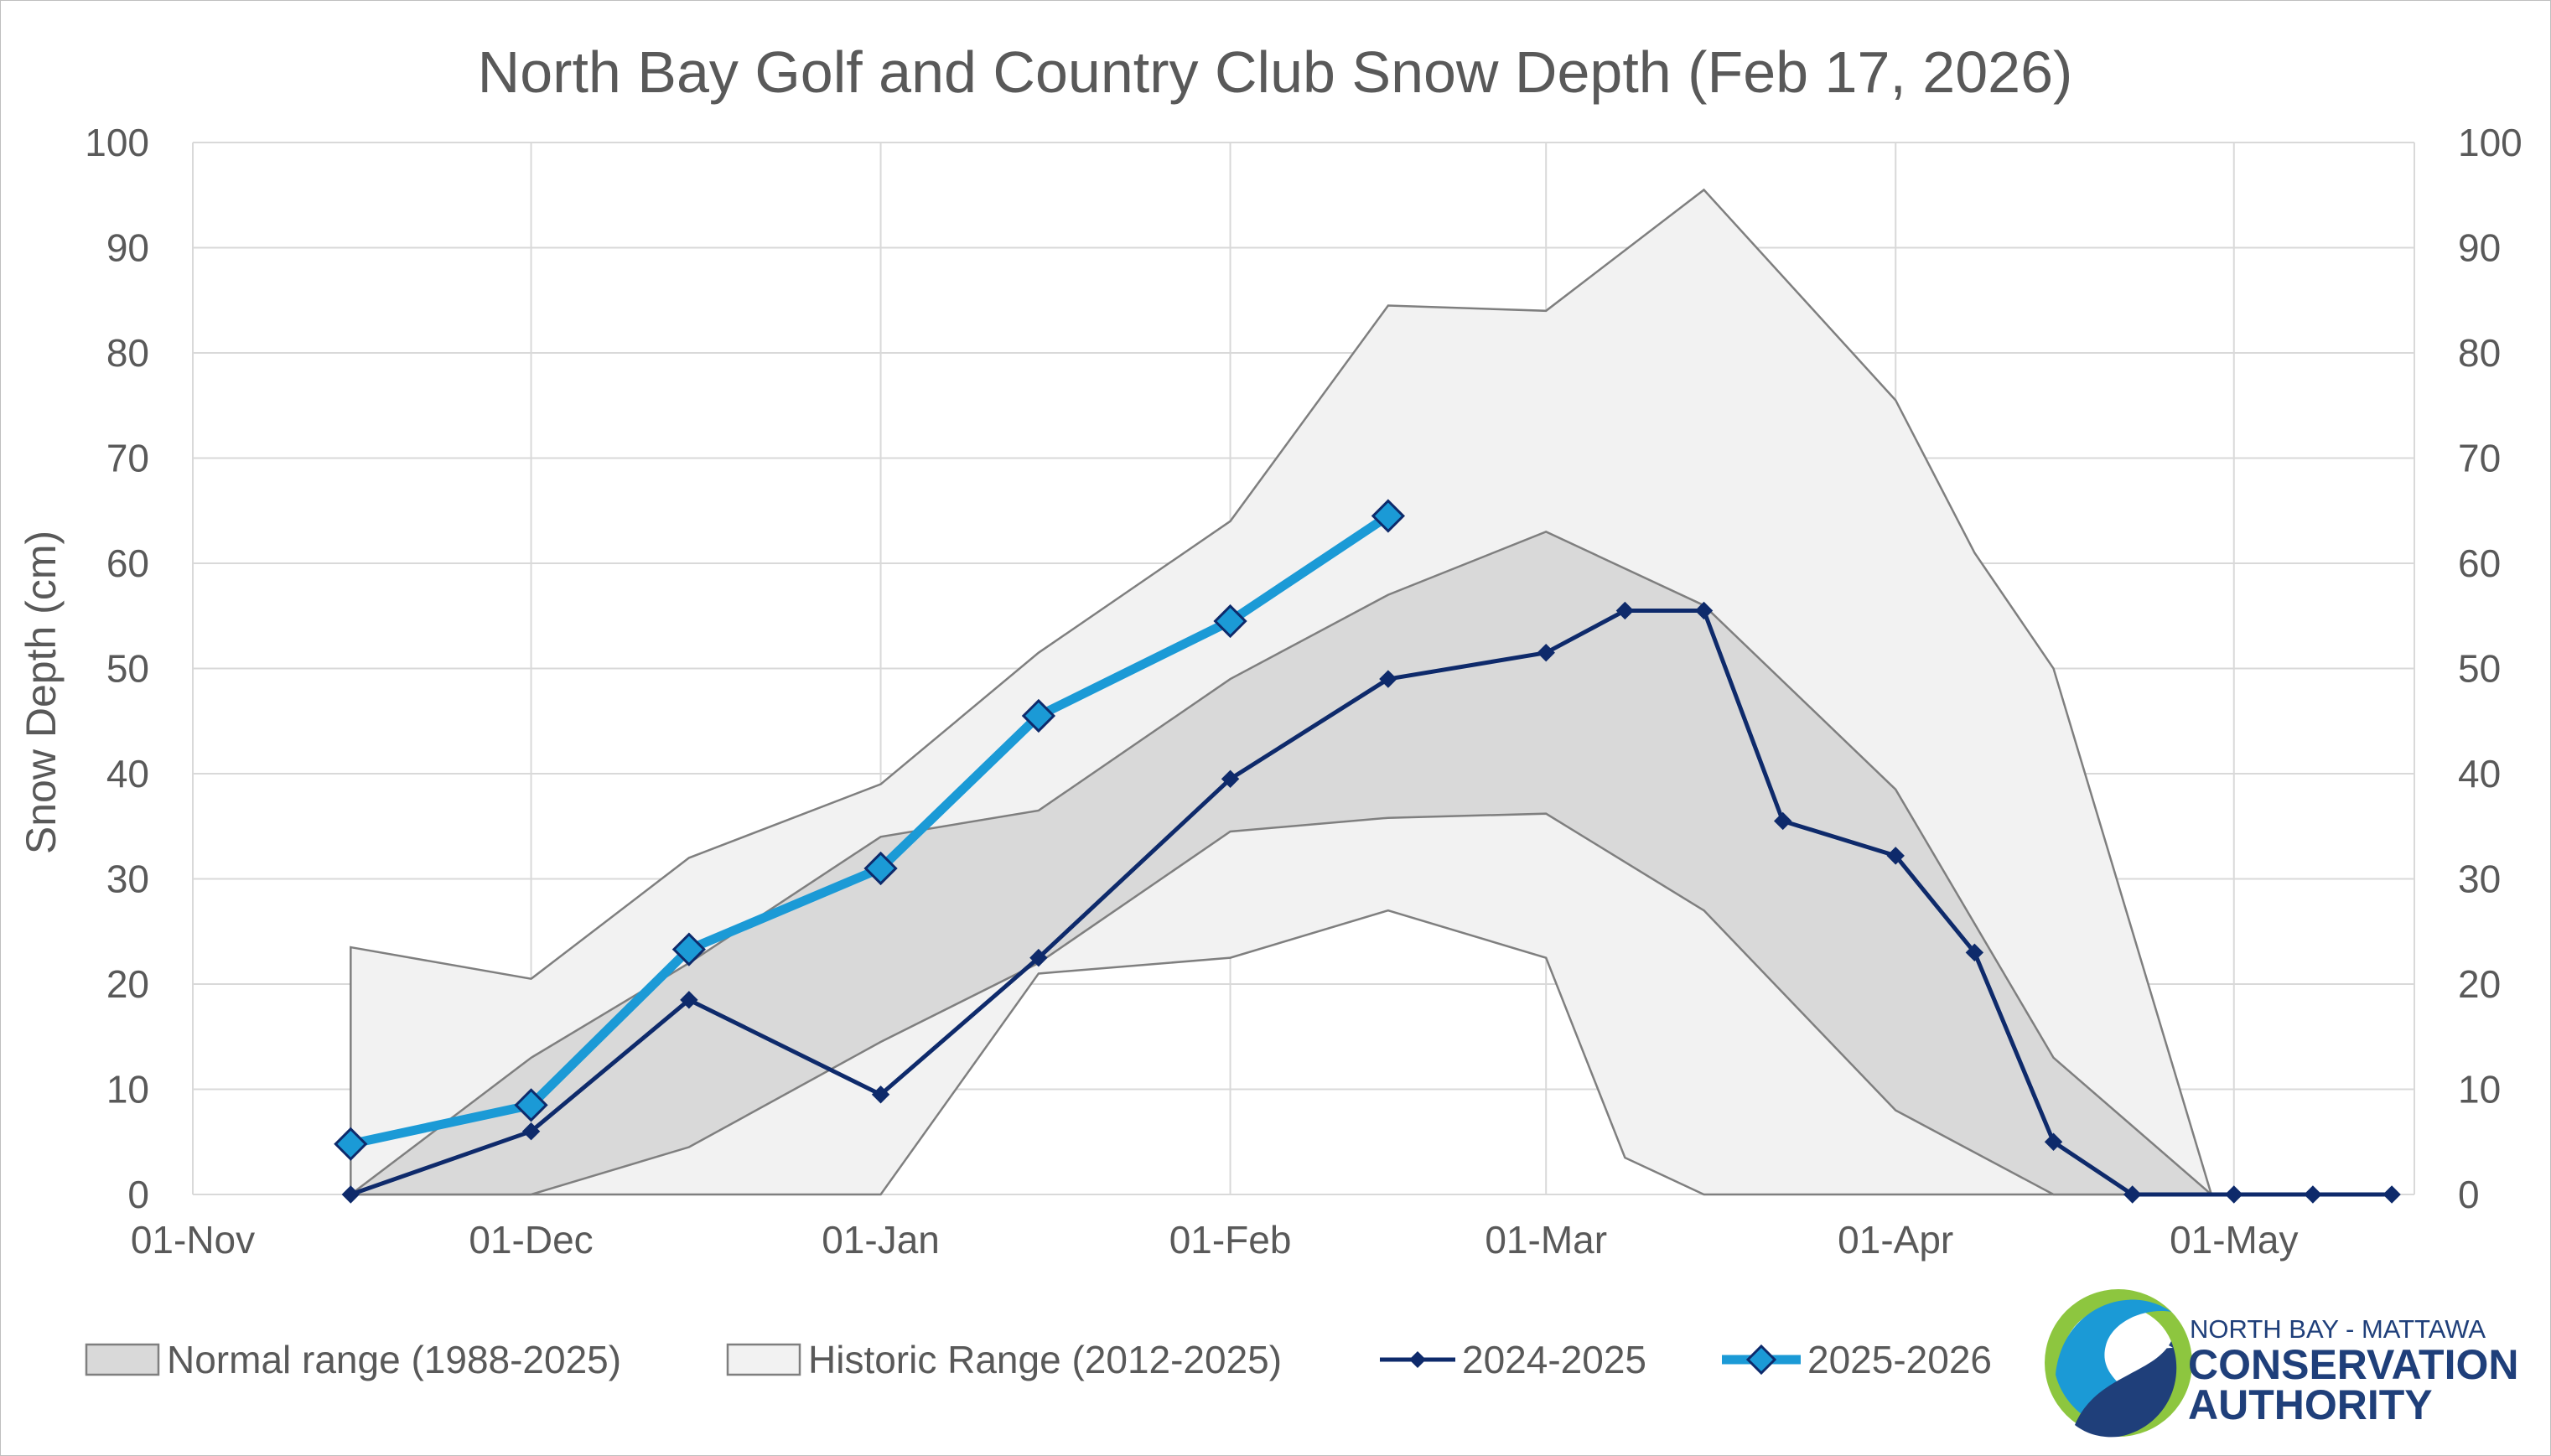 The height and width of the screenshot is (1456, 2551). Describe the element at coordinates (127, 879) in the screenshot. I see `y-tick-label-left: 30` at that location.